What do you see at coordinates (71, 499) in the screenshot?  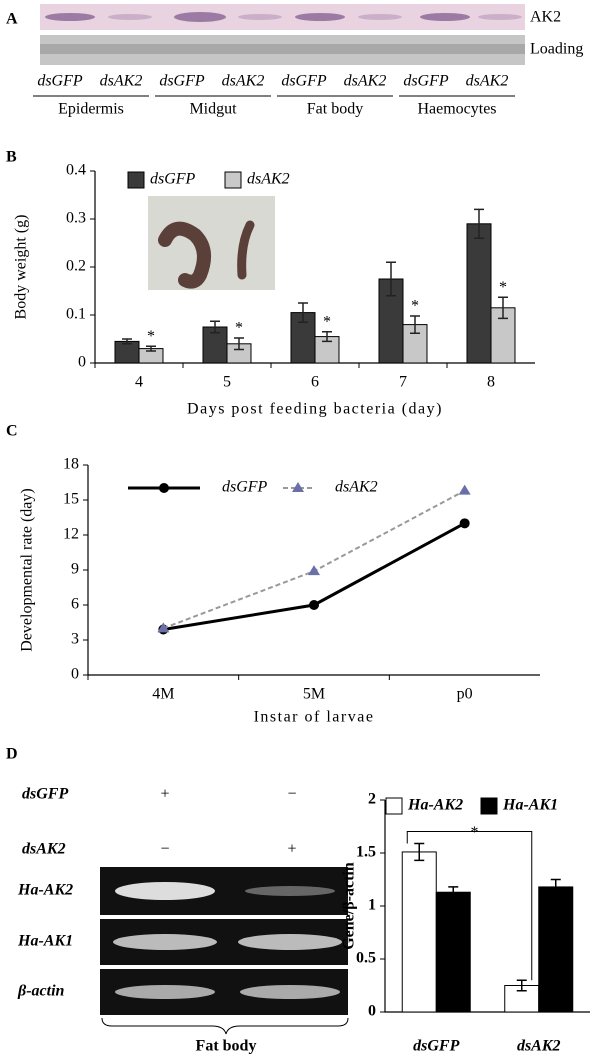 I see `y-tick-label: 15` at bounding box center [71, 499].